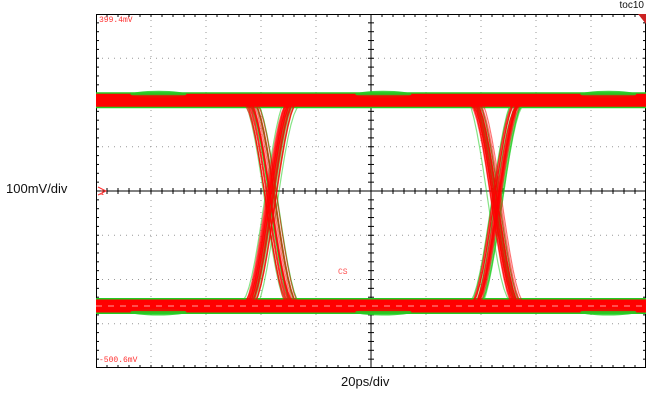  I want to click on bottom-scale-label: -500.6mV, so click(118, 360).